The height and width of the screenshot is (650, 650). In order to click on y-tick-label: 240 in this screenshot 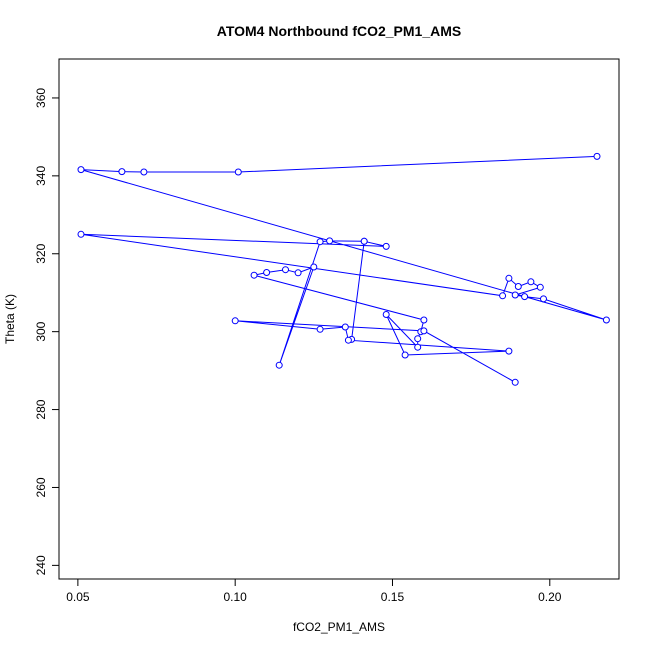, I will do `click(41, 565)`.